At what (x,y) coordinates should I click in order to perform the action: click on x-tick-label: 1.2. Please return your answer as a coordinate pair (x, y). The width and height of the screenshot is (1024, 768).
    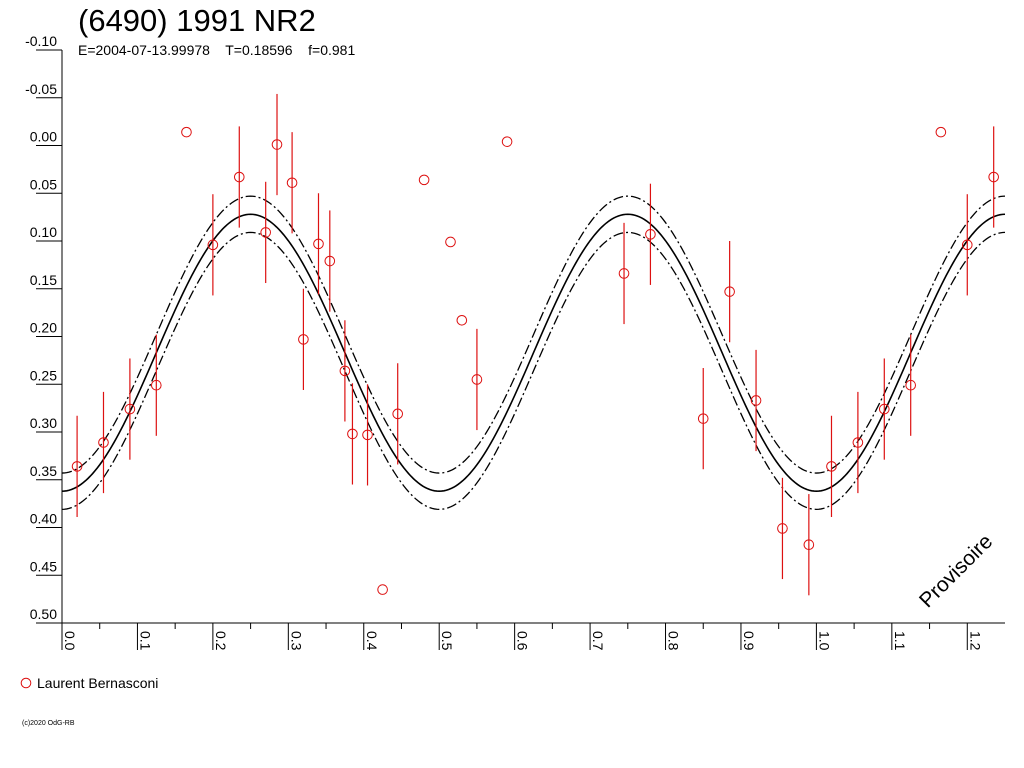
    Looking at the image, I should click on (975, 641).